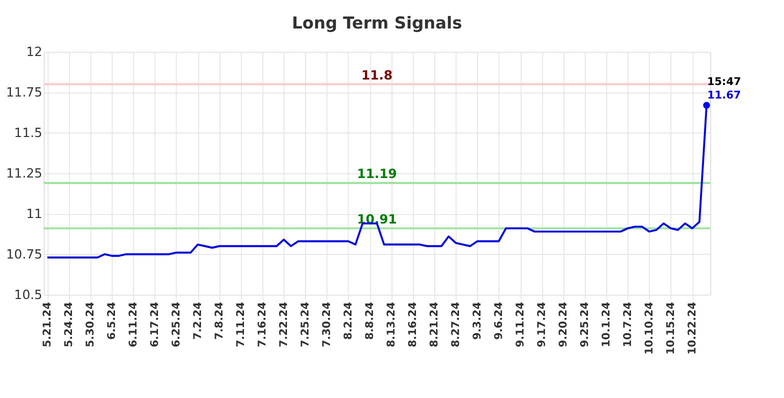 This screenshot has height=398, width=784. What do you see at coordinates (262, 325) in the screenshot?
I see `x-tick-label: 7.16.24` at bounding box center [262, 325].